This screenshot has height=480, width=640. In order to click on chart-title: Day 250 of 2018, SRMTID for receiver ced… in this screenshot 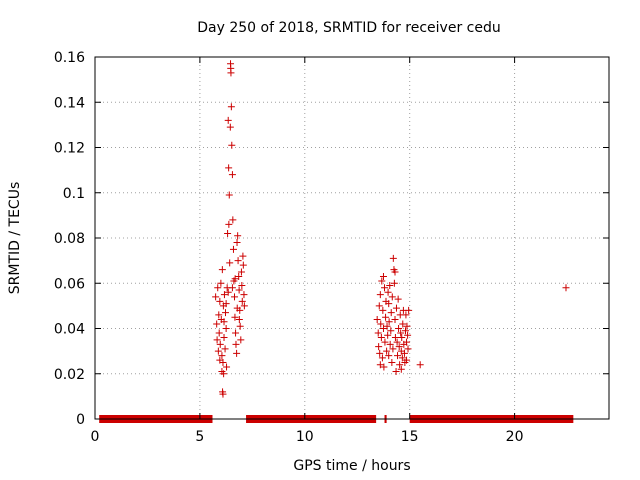, I will do `click(348, 28)`.